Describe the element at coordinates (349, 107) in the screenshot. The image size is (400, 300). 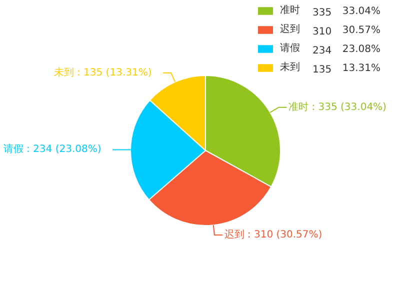
I see `data-label: : 335 (33.04%)` at that location.